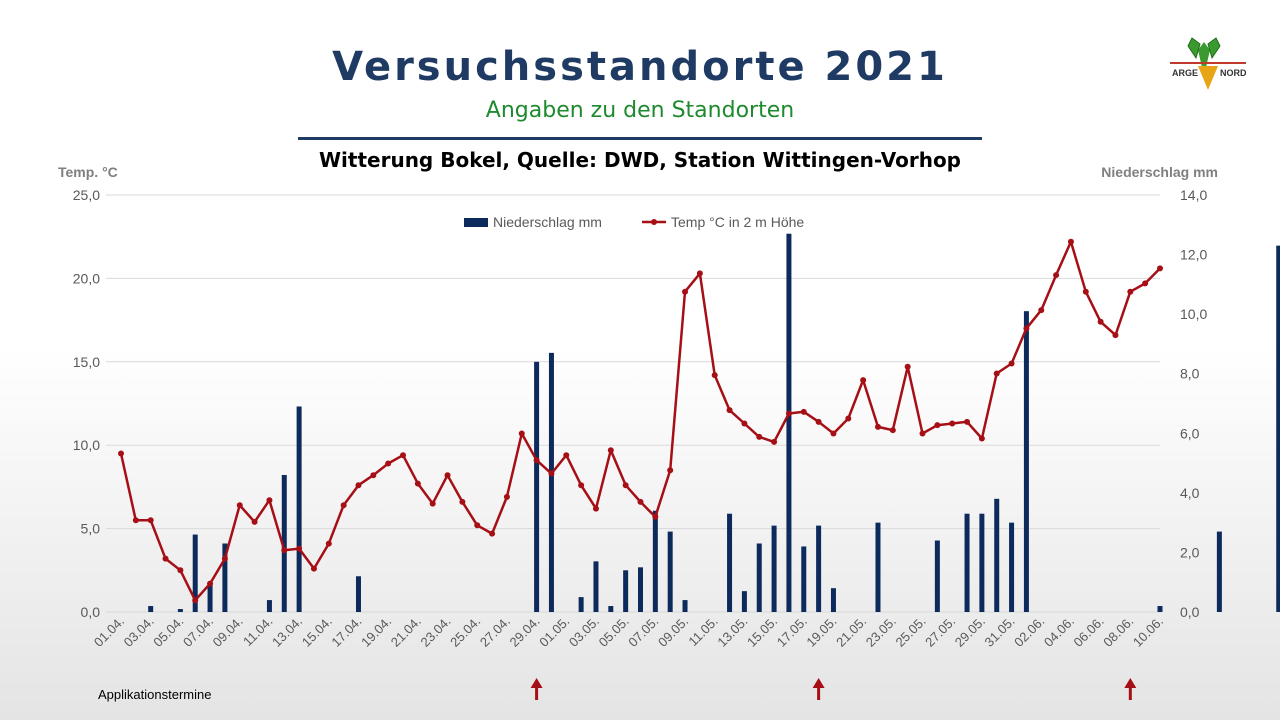 This screenshot has width=1280, height=720. I want to click on y-left-tick-label: 25,0, so click(86, 195).